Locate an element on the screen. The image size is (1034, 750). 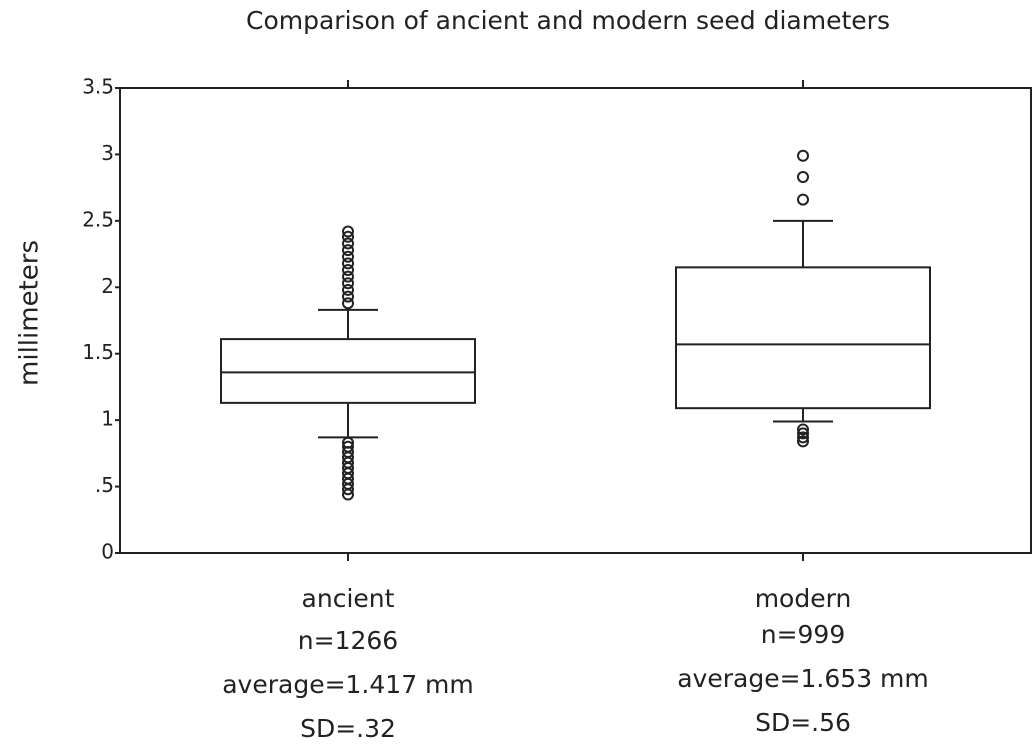
x-tick-label: modern is located at coordinates (803, 598).